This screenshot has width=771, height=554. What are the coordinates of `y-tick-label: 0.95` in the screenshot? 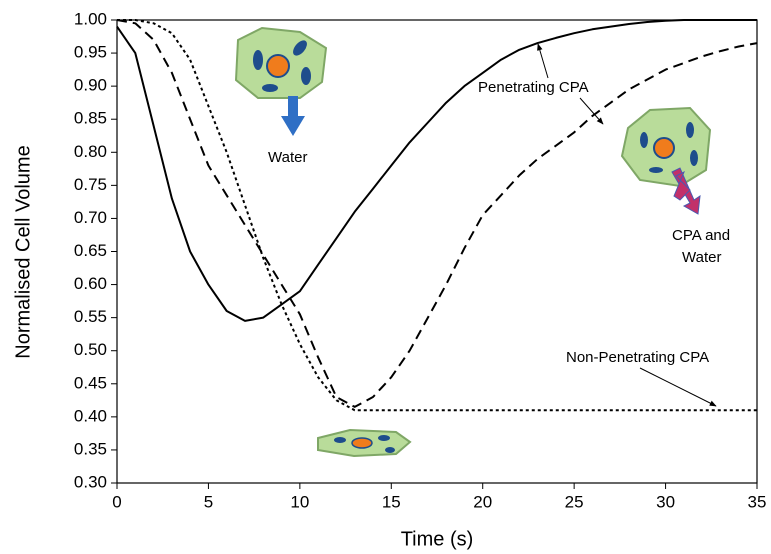 It's located at (90, 52).